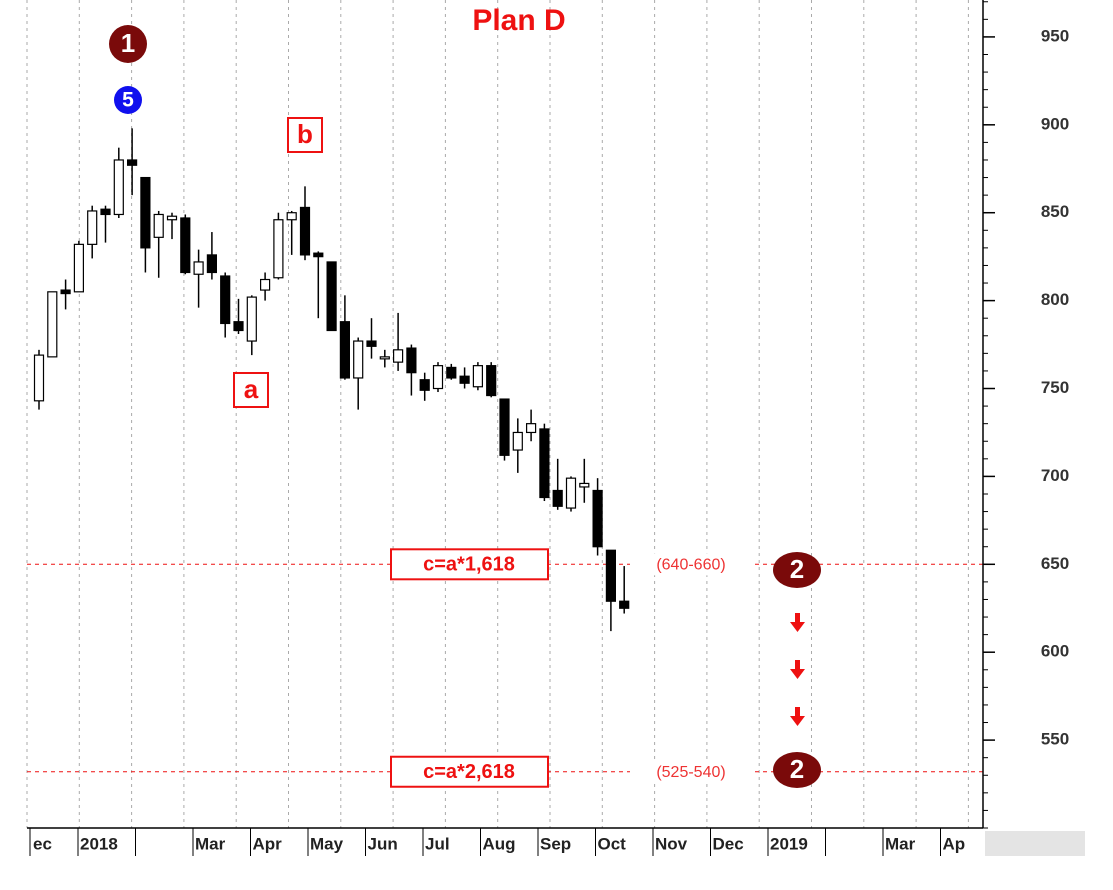 Image resolution: width=1113 pixels, height=890 pixels. What do you see at coordinates (1055, 387) in the screenshot?
I see `y-tick-label: 750` at bounding box center [1055, 387].